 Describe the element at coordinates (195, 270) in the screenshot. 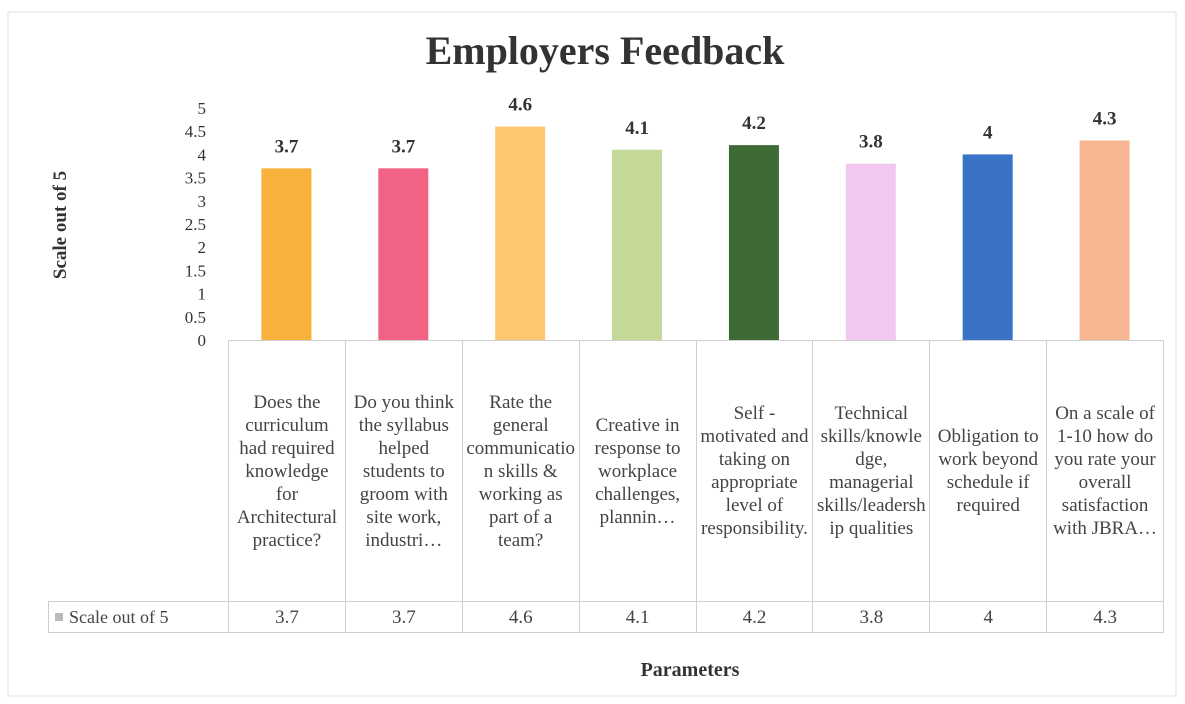

I see `y-tick-label: 1.5` at that location.